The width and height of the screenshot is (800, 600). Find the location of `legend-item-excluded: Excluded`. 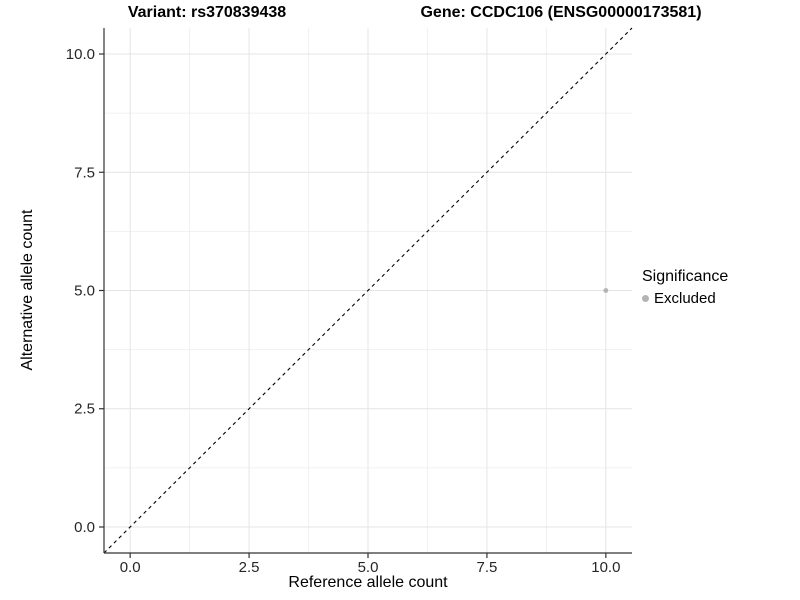

legend-item-excluded: Excluded is located at coordinates (685, 298).